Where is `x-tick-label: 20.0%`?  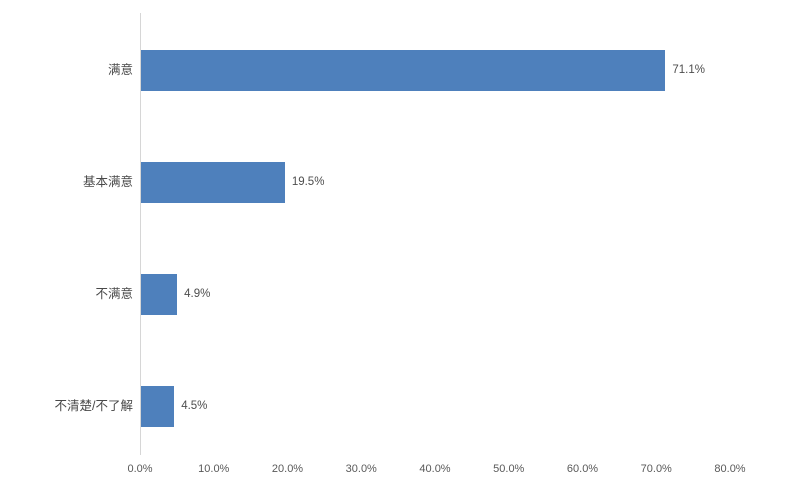
x-tick-label: 20.0% is located at coordinates (287, 469).